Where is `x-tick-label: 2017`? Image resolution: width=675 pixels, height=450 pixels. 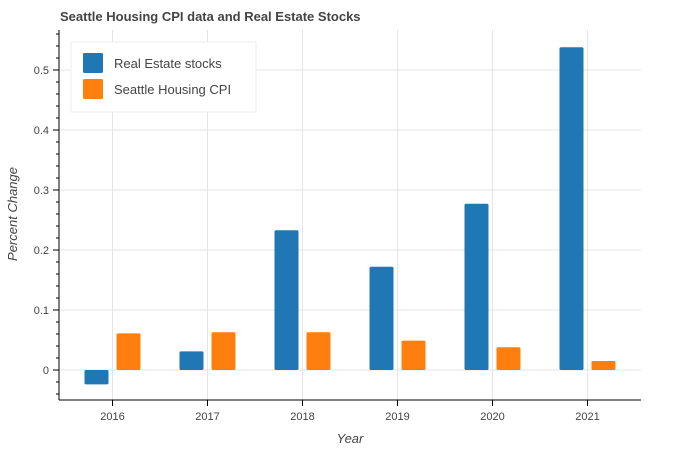 x-tick-label: 2017 is located at coordinates (207, 417).